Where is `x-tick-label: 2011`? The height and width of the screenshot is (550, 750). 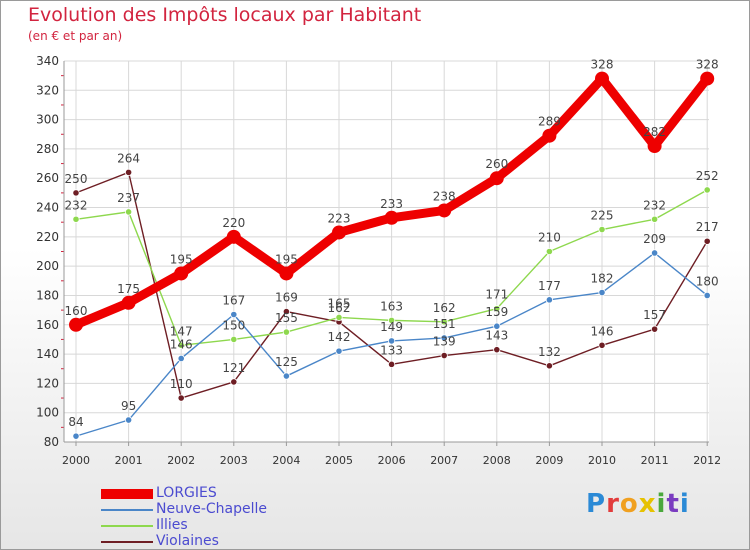
x-tick-label: 2011 is located at coordinates (655, 460).